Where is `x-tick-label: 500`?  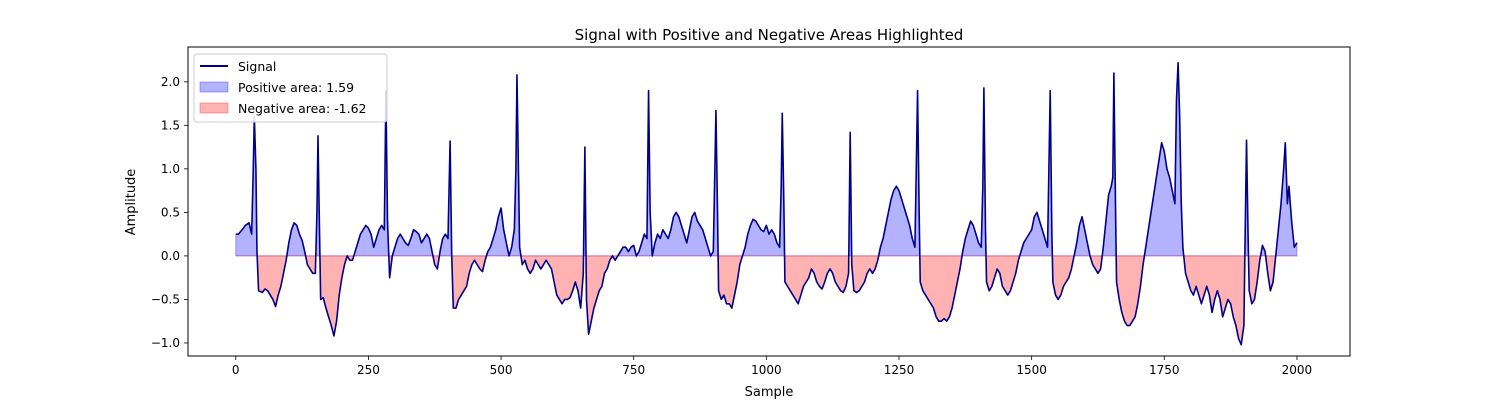
x-tick-label: 500 is located at coordinates (501, 370).